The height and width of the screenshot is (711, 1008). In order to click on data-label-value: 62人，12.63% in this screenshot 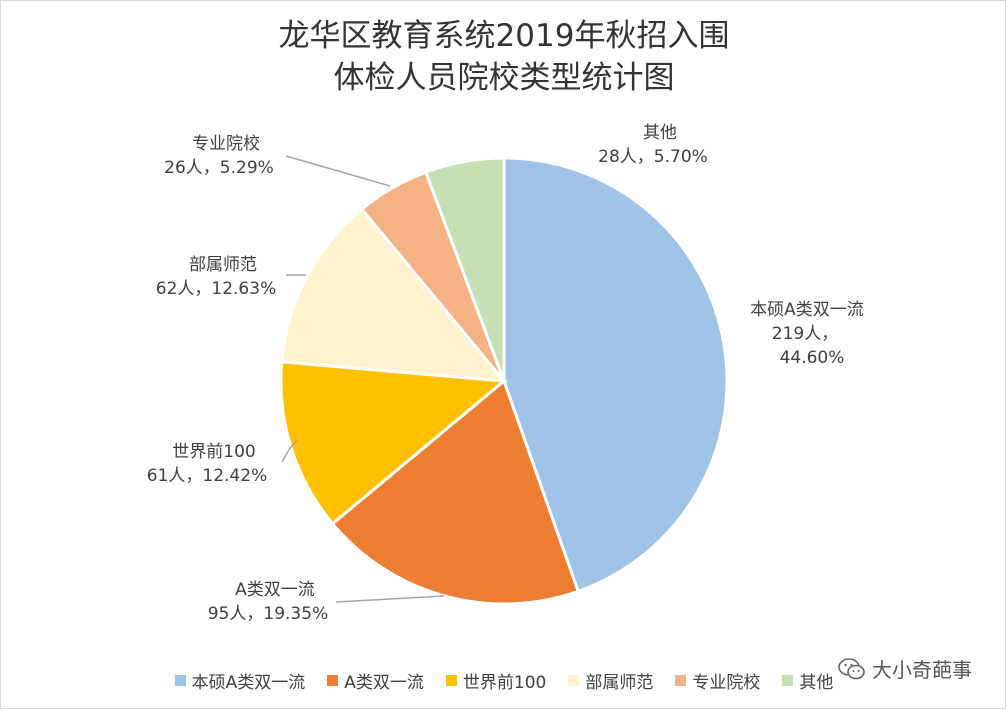, I will do `click(216, 289)`.